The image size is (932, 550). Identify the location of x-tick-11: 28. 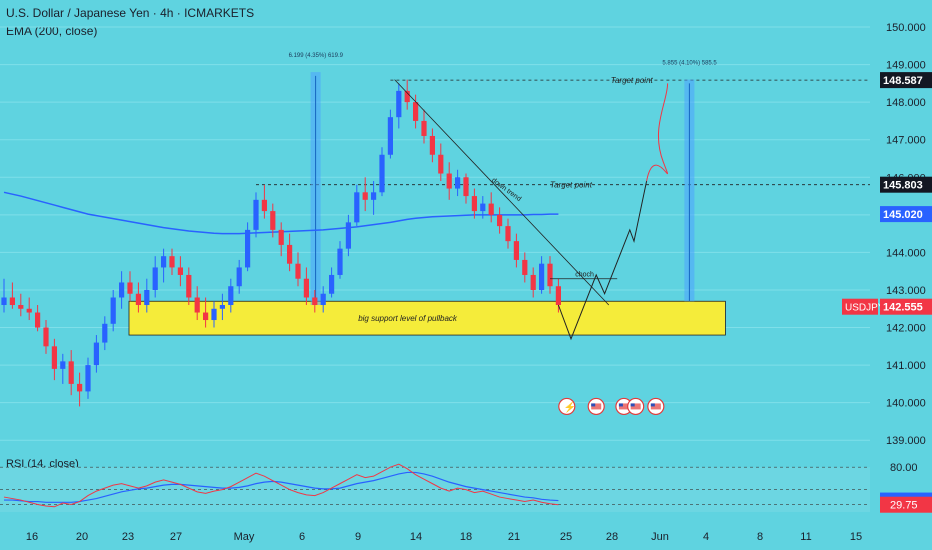
(612, 537).